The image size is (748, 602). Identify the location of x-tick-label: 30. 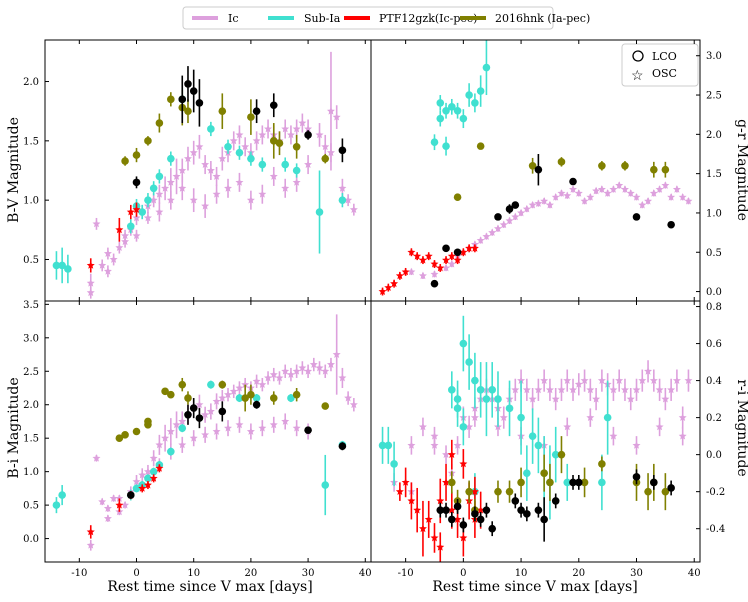
(636, 573).